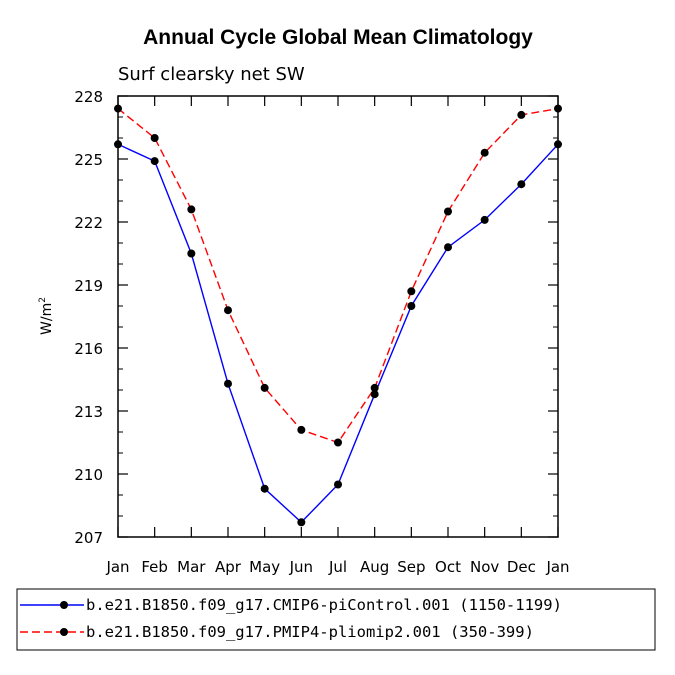 The image size is (675, 675). What do you see at coordinates (521, 567) in the screenshot?
I see `x-tick-label: Dec` at bounding box center [521, 567].